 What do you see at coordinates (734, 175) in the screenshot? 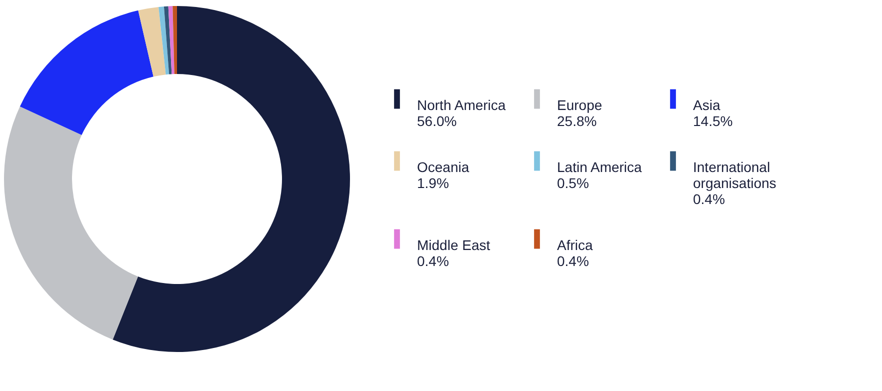
I see `legend-label: International organisations` at bounding box center [734, 175].